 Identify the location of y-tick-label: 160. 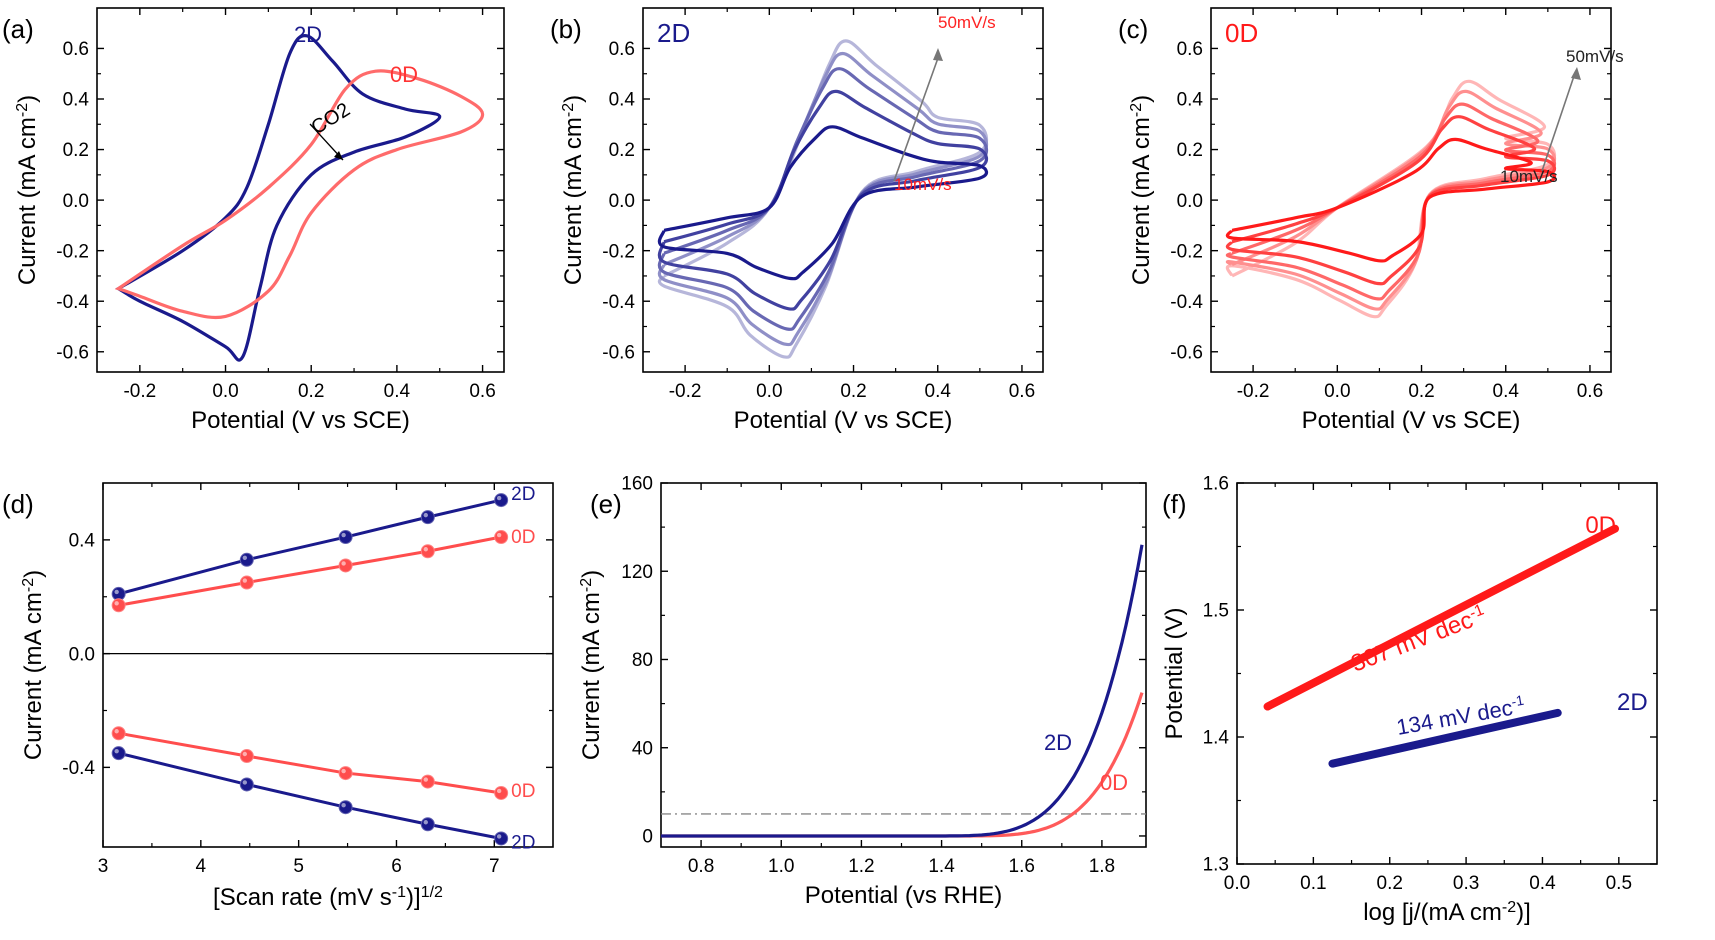
(637, 484).